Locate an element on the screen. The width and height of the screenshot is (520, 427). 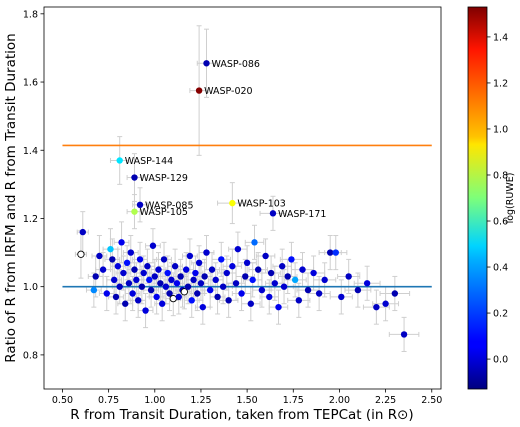
x-tick-label: 1.00 is located at coordinates (154, 400).